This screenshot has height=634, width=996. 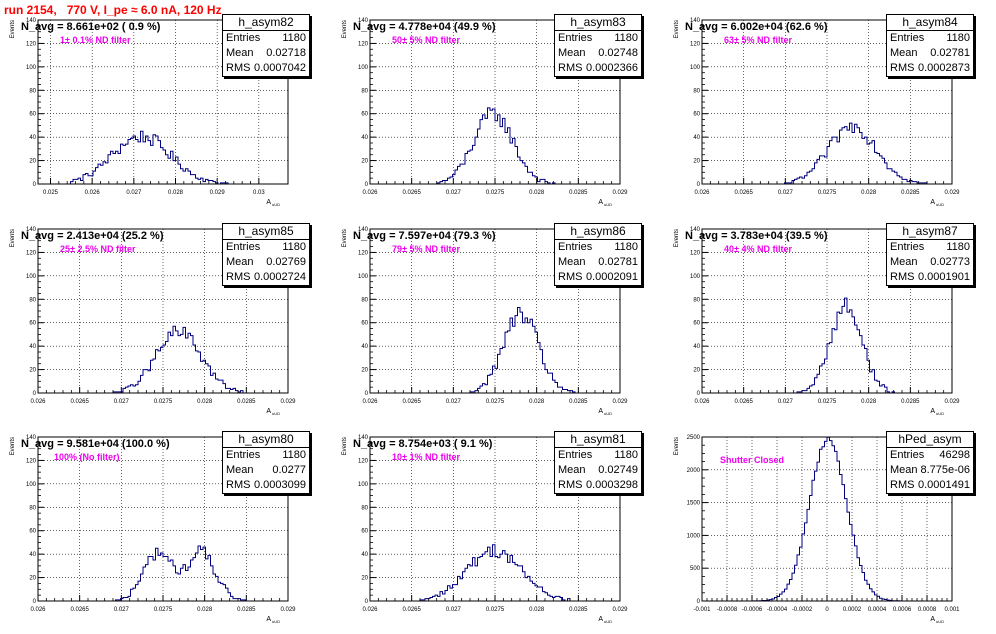 I want to click on stats-value-mean: 0.02749, so click(x=618, y=470).